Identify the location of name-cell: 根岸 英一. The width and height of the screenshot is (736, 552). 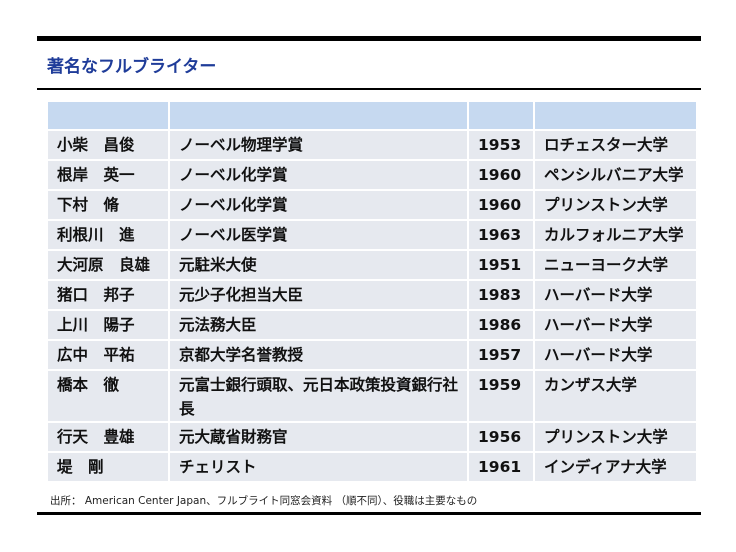
(108, 175).